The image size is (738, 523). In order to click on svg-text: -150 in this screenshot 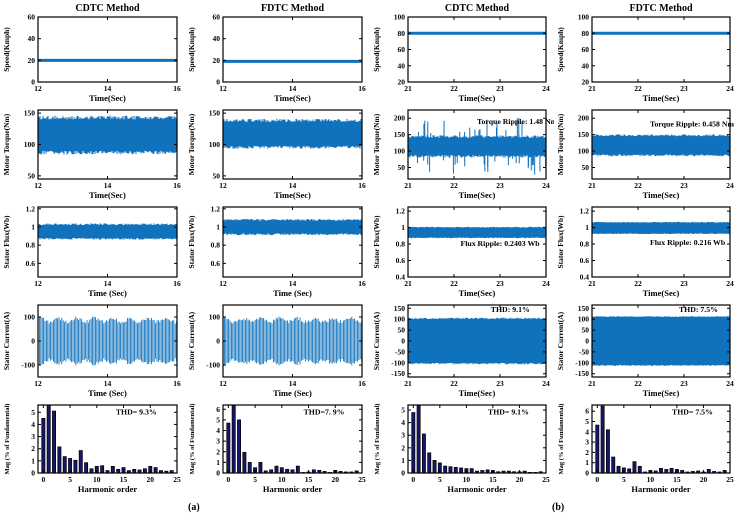, I will do `click(398, 373)`.